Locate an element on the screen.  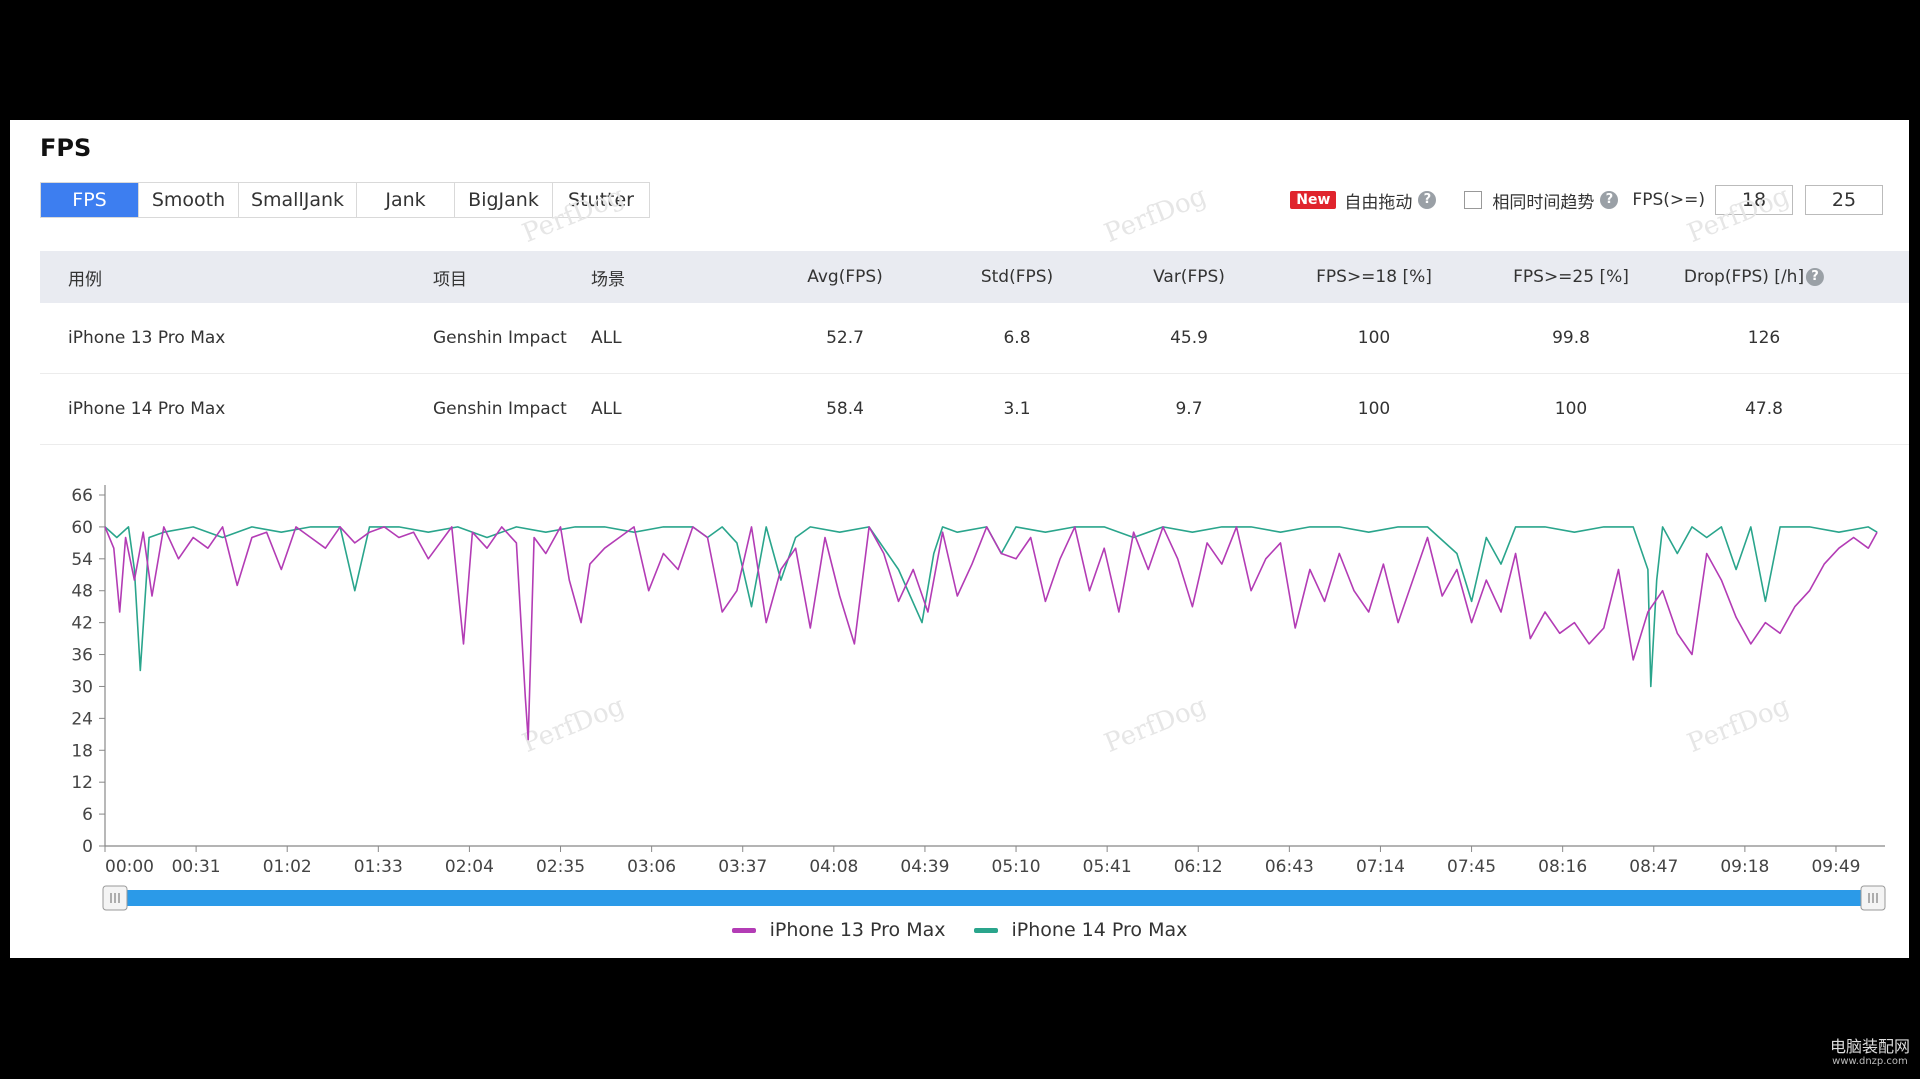
x-tick-label: 00:31 is located at coordinates (196, 867).